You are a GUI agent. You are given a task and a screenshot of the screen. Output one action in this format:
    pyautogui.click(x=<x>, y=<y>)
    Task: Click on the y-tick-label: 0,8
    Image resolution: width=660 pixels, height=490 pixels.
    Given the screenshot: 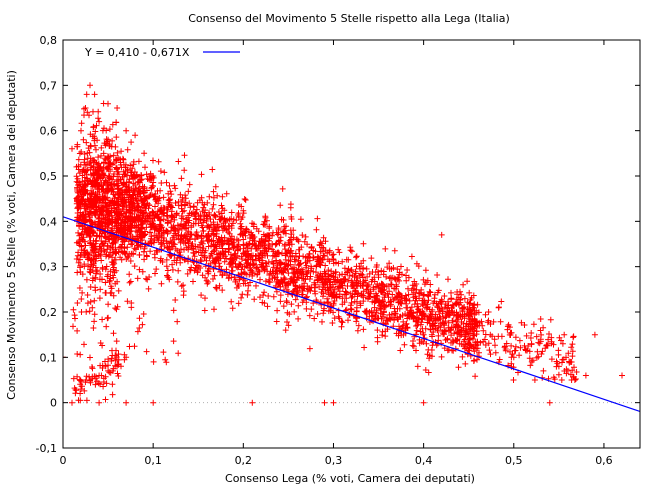 What is the action you would take?
    pyautogui.click(x=49, y=40)
    